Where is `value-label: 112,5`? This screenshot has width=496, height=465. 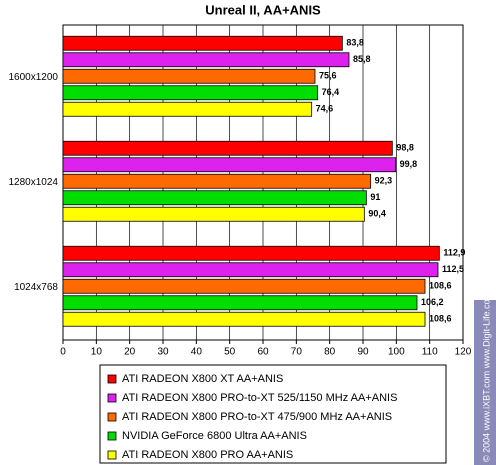 value-label: 112,5 is located at coordinates (453, 269).